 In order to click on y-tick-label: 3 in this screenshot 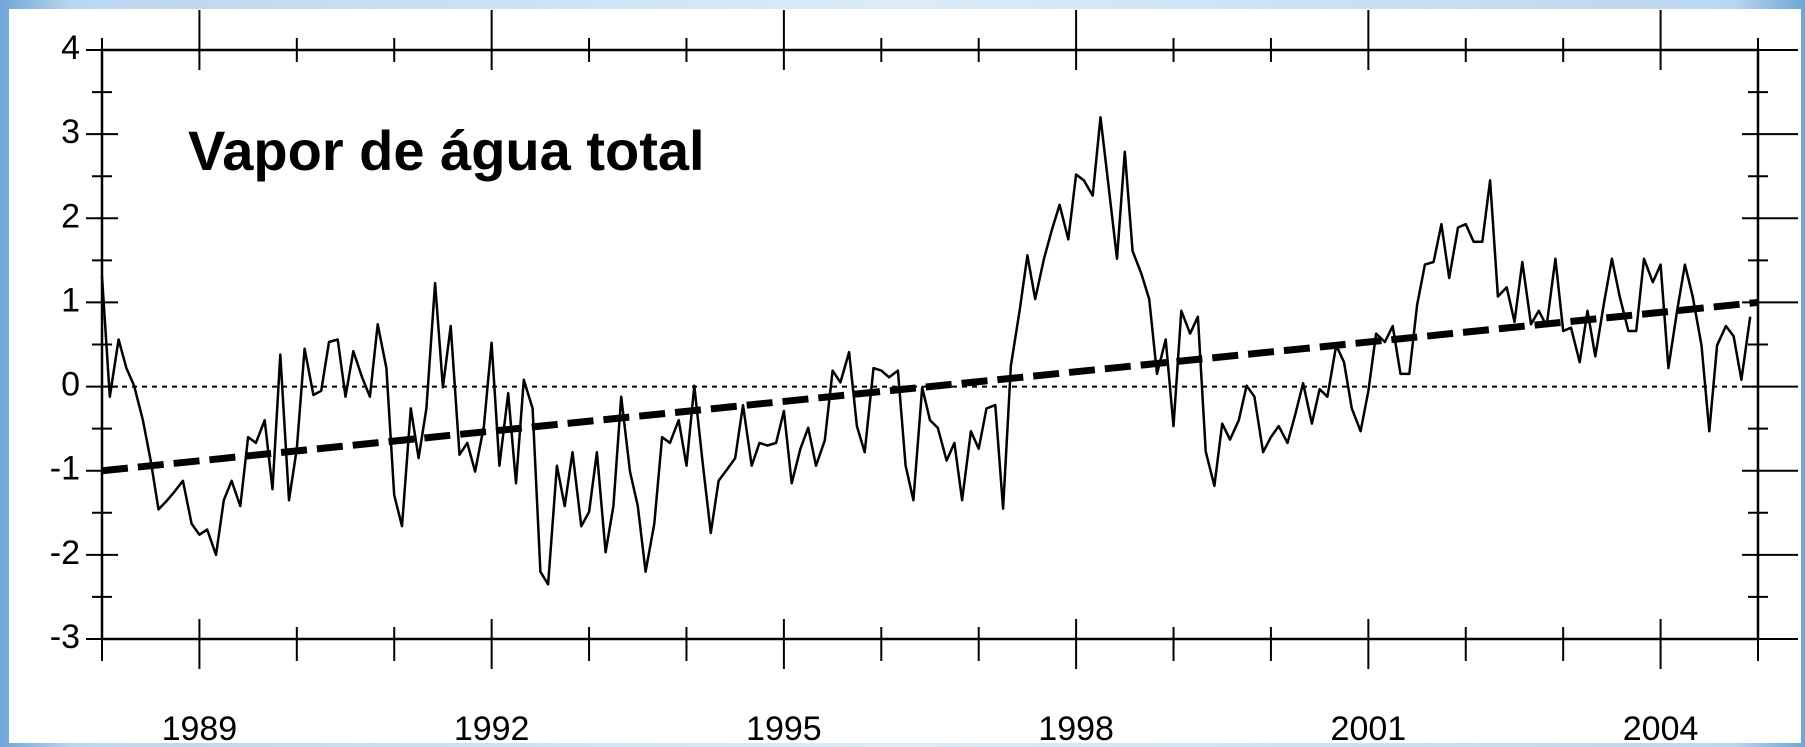, I will do `click(70, 132)`.